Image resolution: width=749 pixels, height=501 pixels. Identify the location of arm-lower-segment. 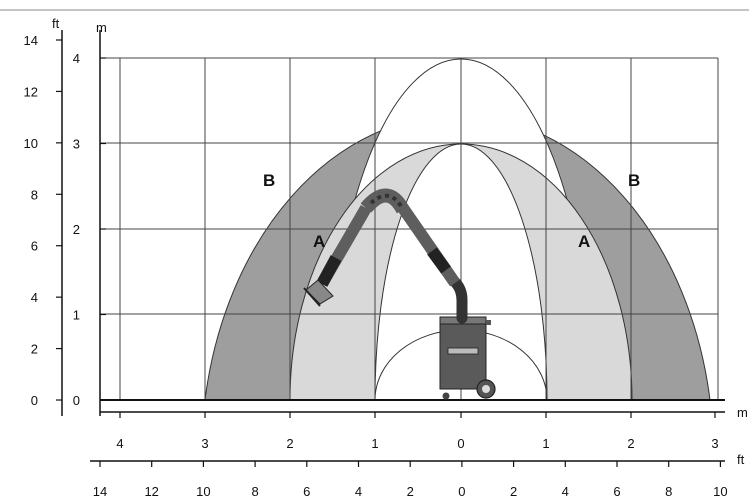
(429, 245).